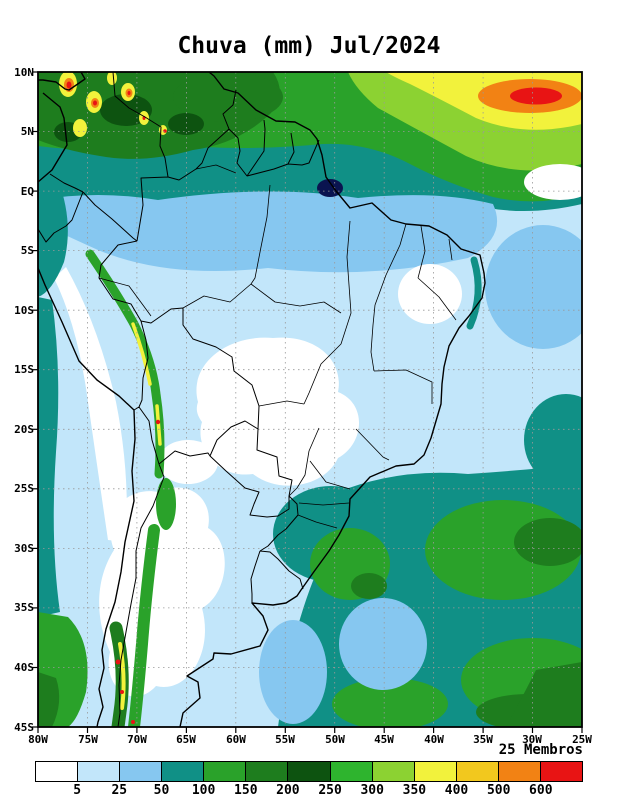  I want to click on x-tick-label: 80W, so click(38, 739).